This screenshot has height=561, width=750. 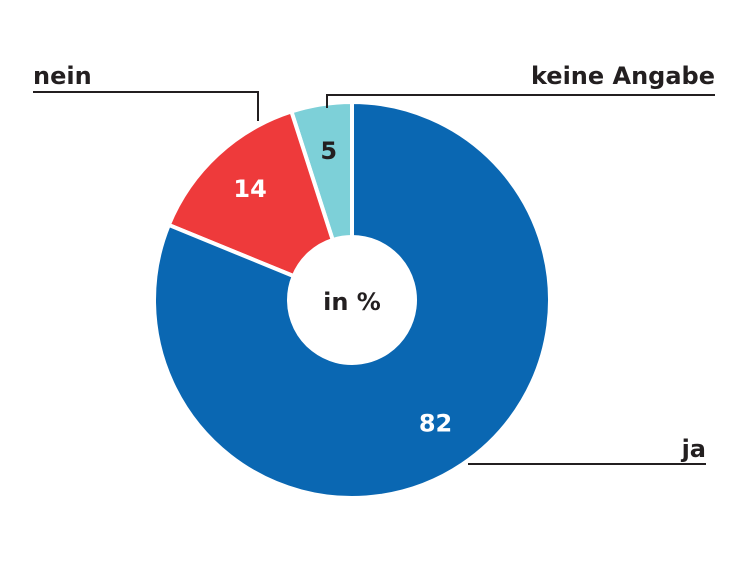 I want to click on category-label: nein, so click(x=62, y=76).